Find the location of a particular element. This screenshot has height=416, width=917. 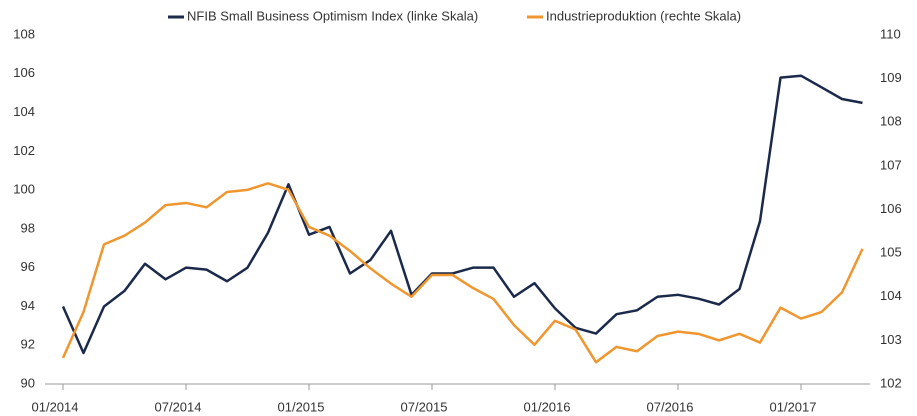

x-tick-label: 01/2014 is located at coordinates (55, 406).